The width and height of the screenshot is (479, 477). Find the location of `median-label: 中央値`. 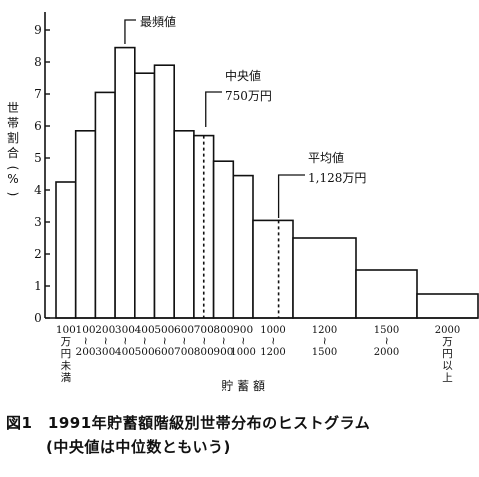

median-label: 中央値 is located at coordinates (243, 75).